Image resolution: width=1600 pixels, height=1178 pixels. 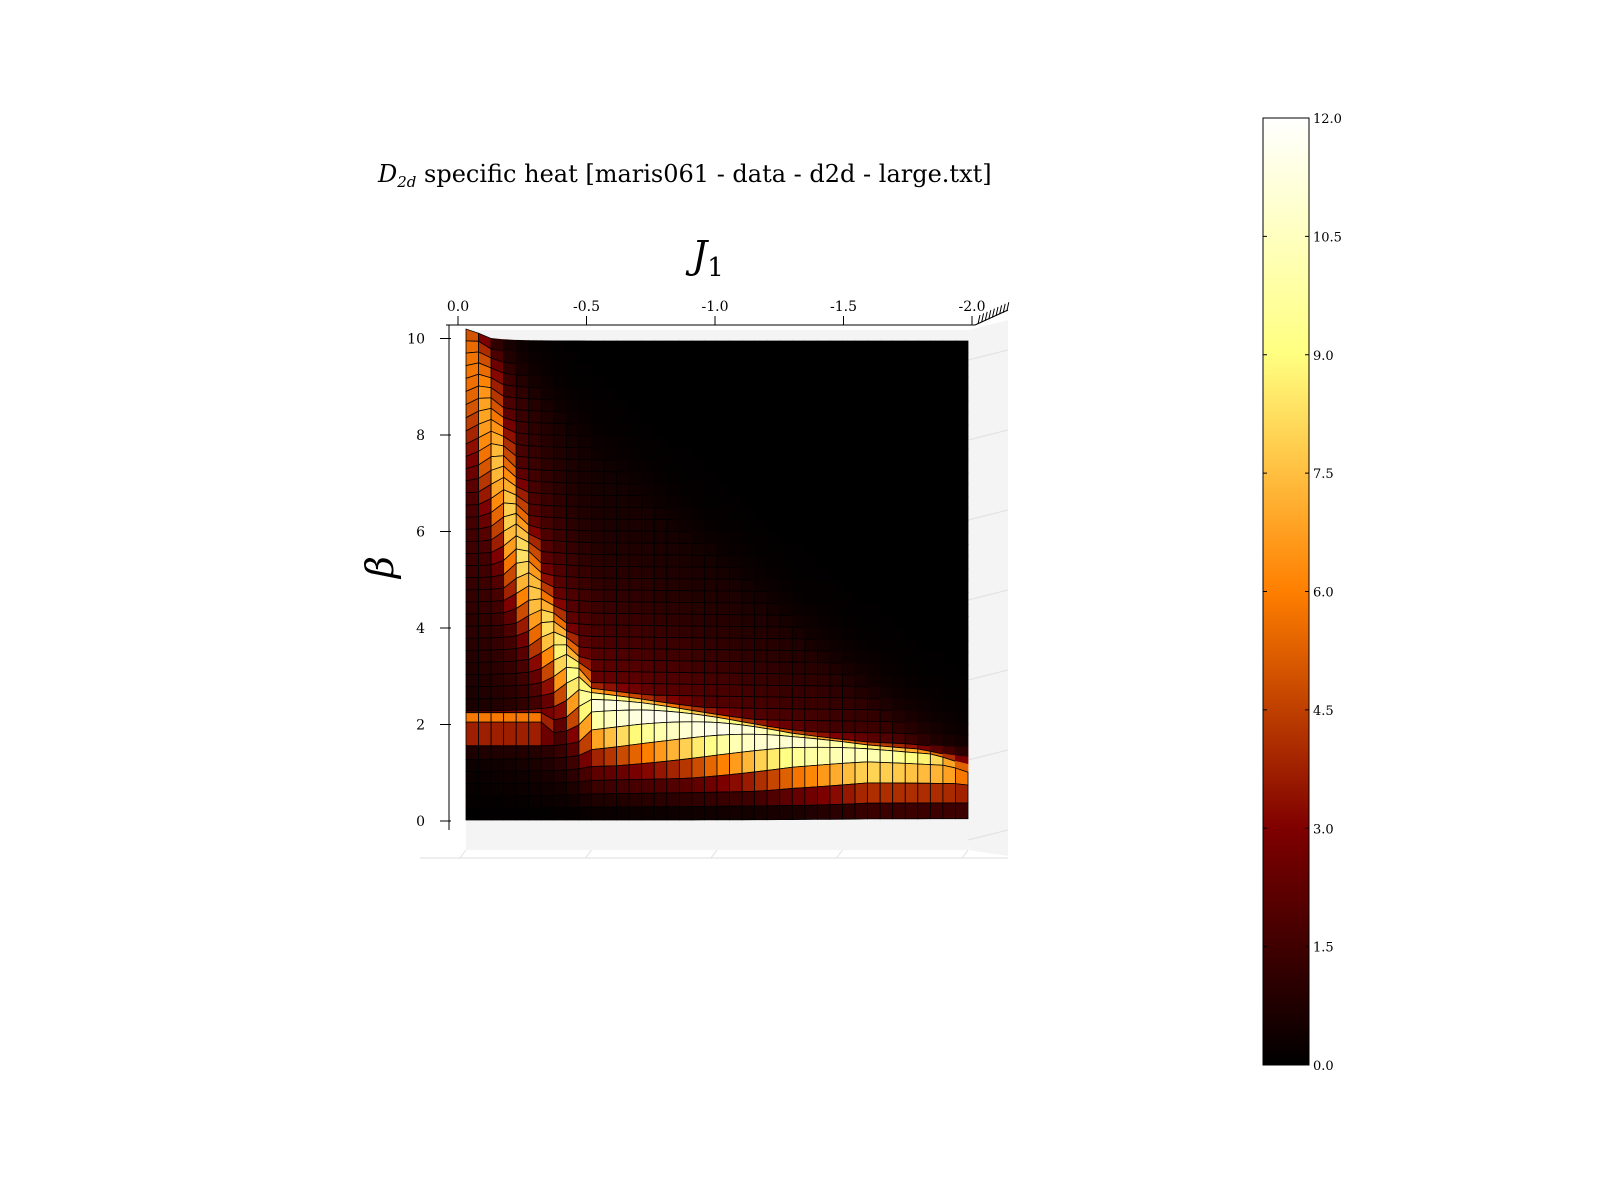 What do you see at coordinates (988, 355) in the screenshot?
I see `pane-grid-line` at bounding box center [988, 355].